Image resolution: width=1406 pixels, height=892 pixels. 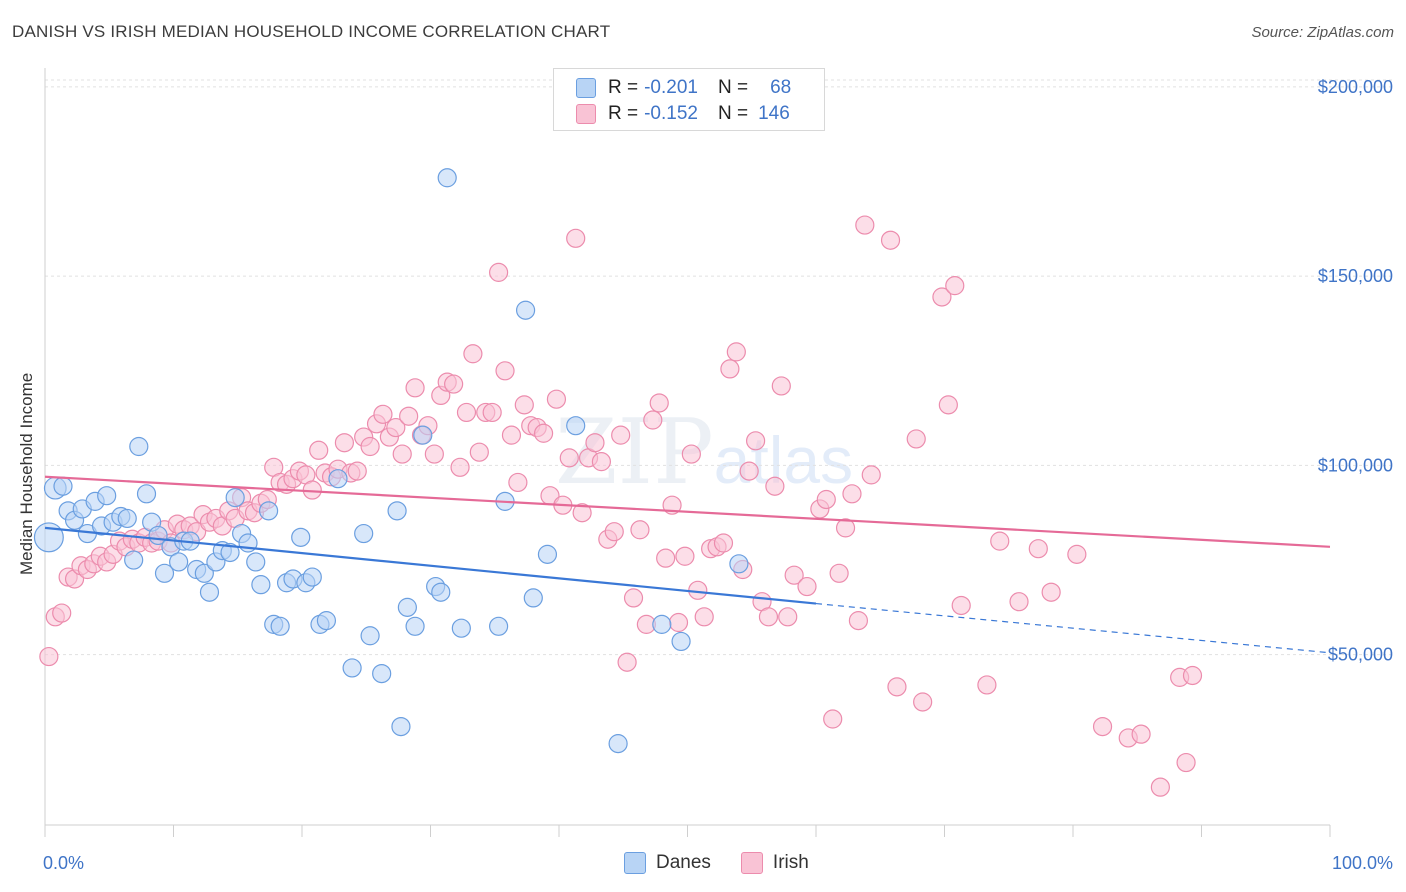 What do you see at coordinates (1360, 655) in the screenshot?
I see `y-tick-label: $50,000` at bounding box center [1360, 655].